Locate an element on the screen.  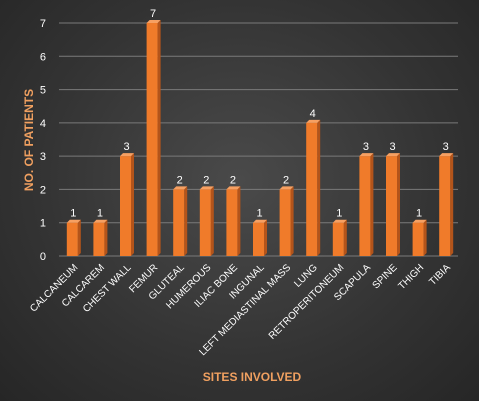
x-tick-label: SPINE is located at coordinates (385, 276).